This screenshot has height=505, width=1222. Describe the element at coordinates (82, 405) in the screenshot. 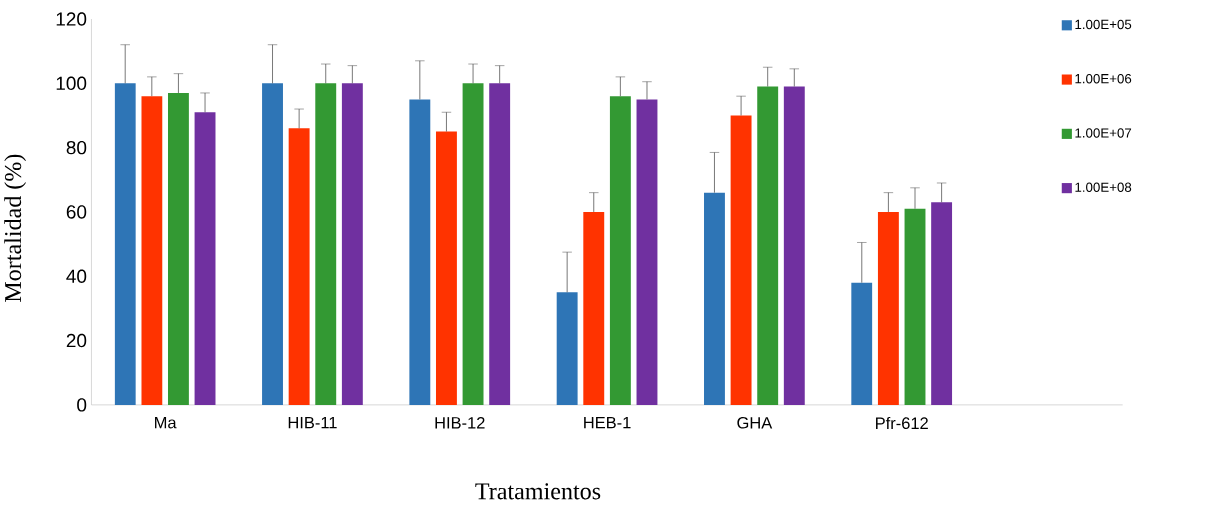

I see `y-tick-label: 0` at that location.